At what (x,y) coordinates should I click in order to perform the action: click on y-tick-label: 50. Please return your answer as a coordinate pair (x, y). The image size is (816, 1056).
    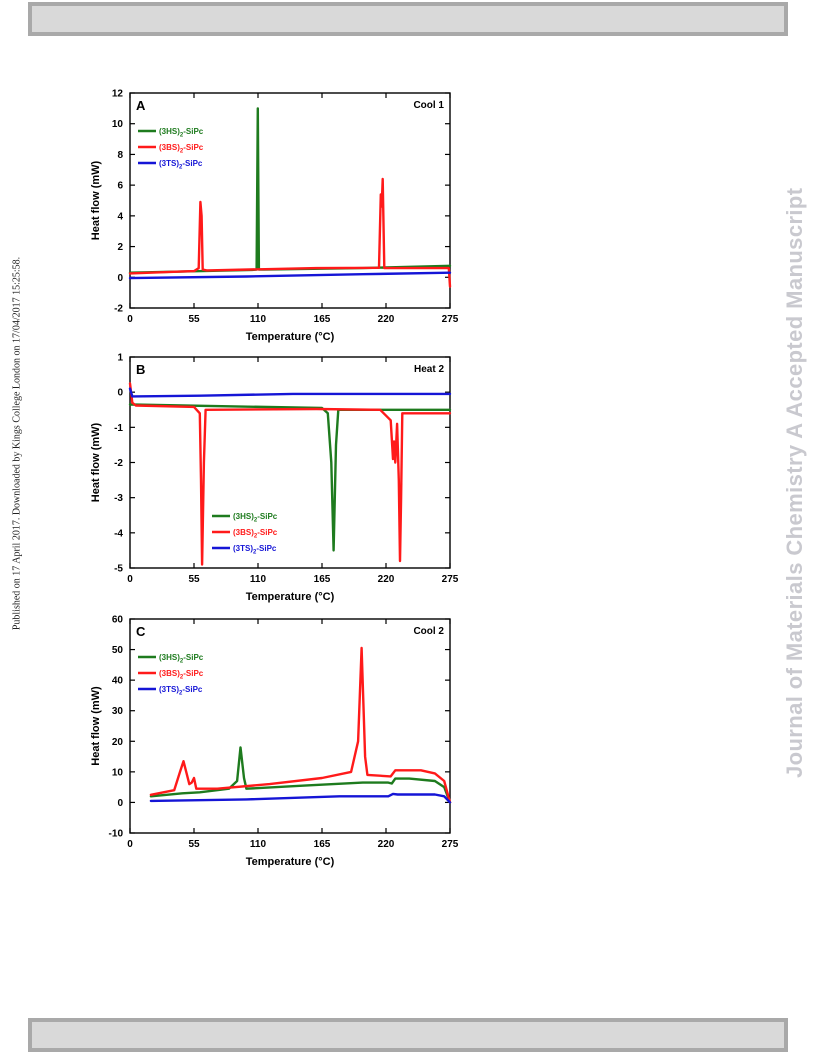
    Looking at the image, I should click on (118, 650).